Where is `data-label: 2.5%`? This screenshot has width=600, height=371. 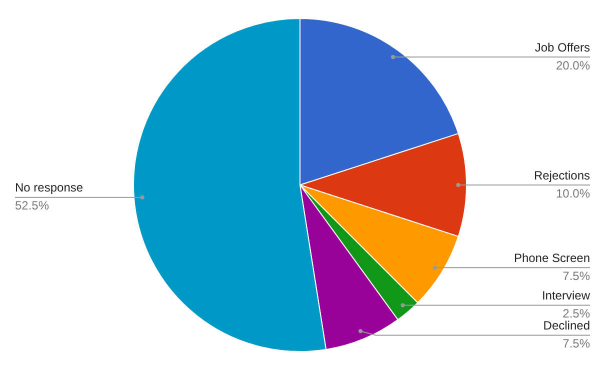 data-label: 2.5% is located at coordinates (576, 313).